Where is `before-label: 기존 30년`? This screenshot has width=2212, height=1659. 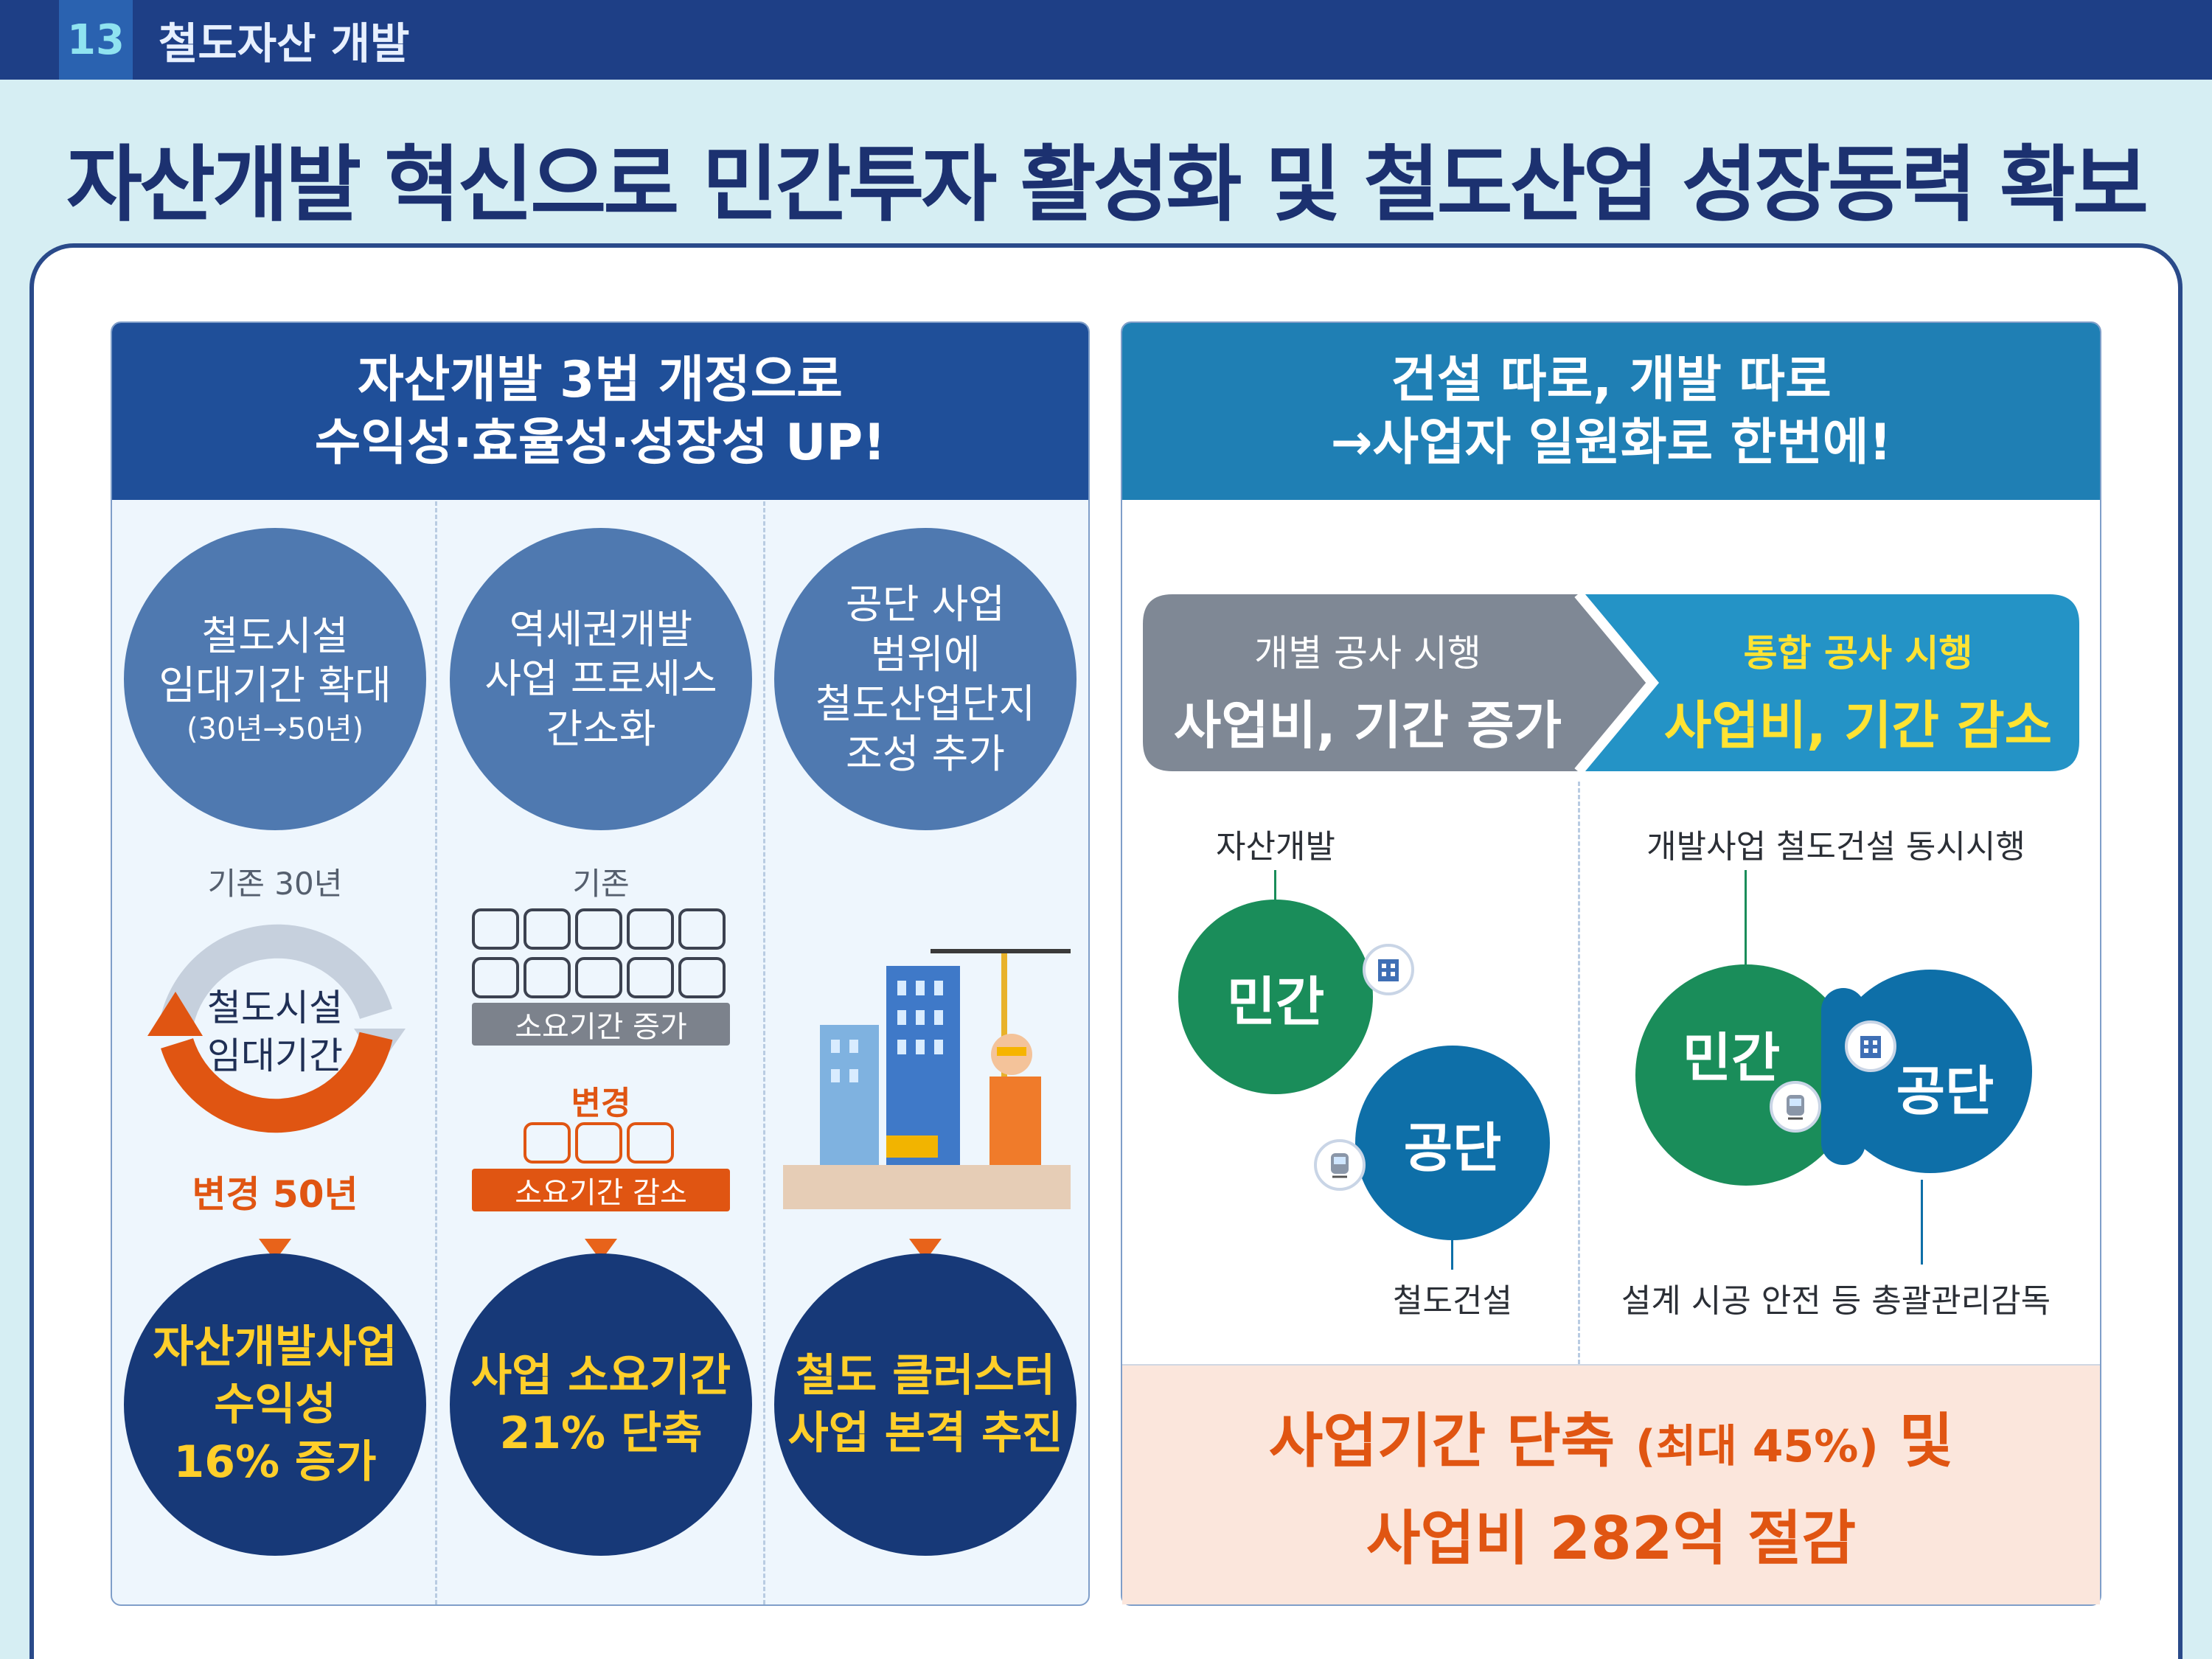
before-label: 기존 30년 is located at coordinates (275, 884).